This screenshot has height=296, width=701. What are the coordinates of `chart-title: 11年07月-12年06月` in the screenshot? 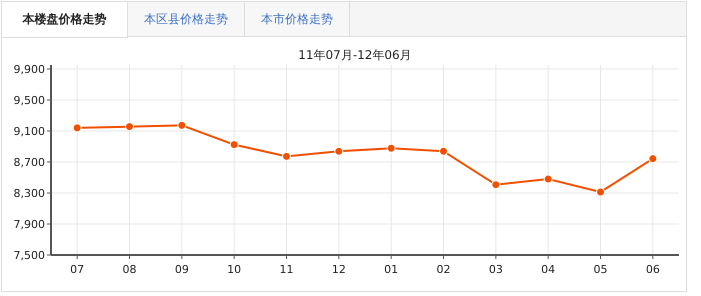 It's located at (355, 55).